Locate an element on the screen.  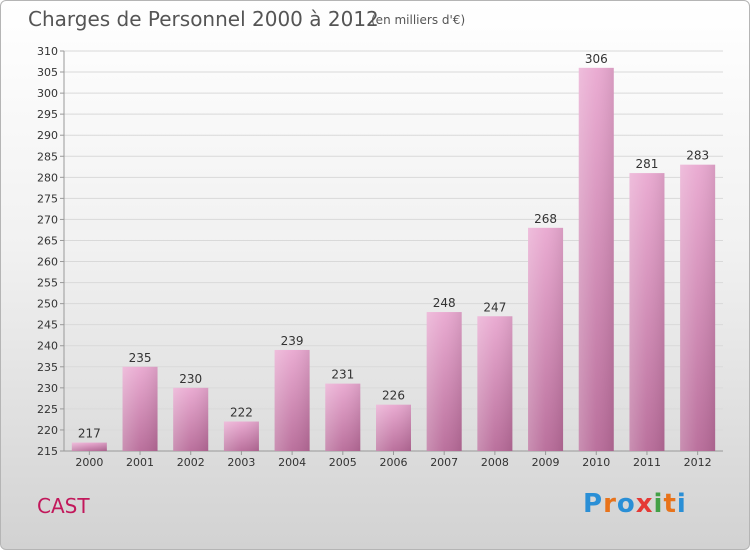
y-tick-label: 245 is located at coordinates (47, 325).